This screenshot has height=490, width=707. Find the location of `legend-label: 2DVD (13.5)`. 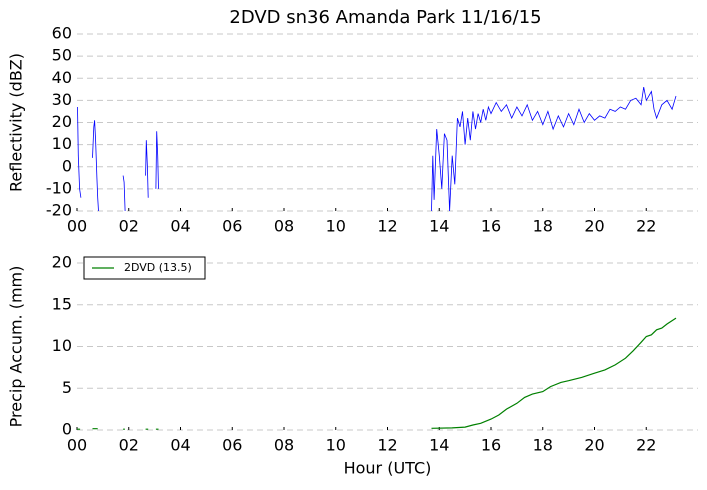

legend-label: 2DVD (13.5) is located at coordinates (158, 267).